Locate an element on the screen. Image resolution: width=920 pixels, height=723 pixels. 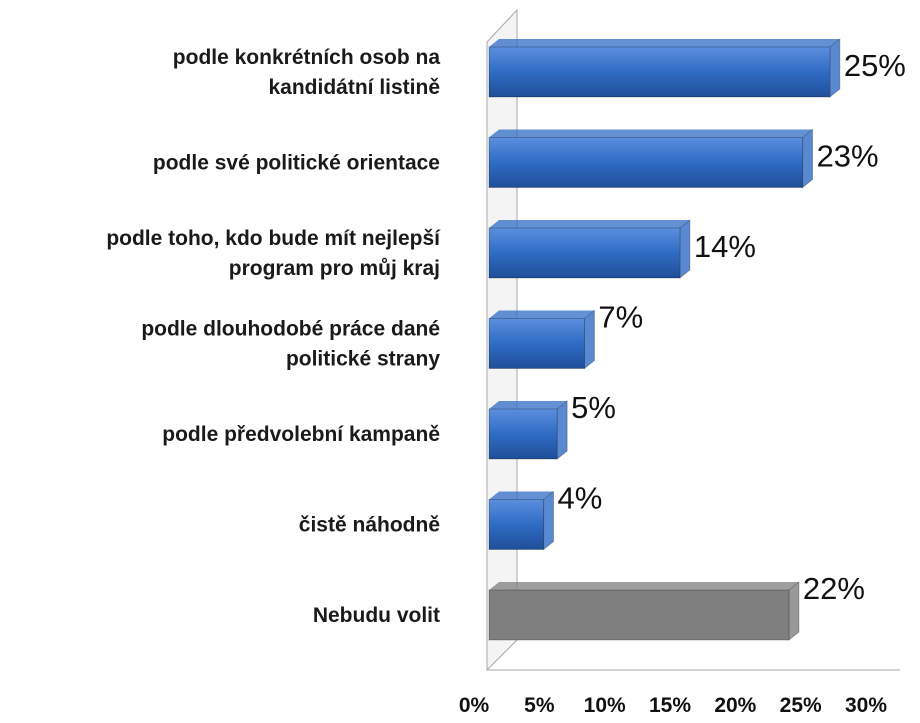
x-tick-label: 0% is located at coordinates (474, 705).